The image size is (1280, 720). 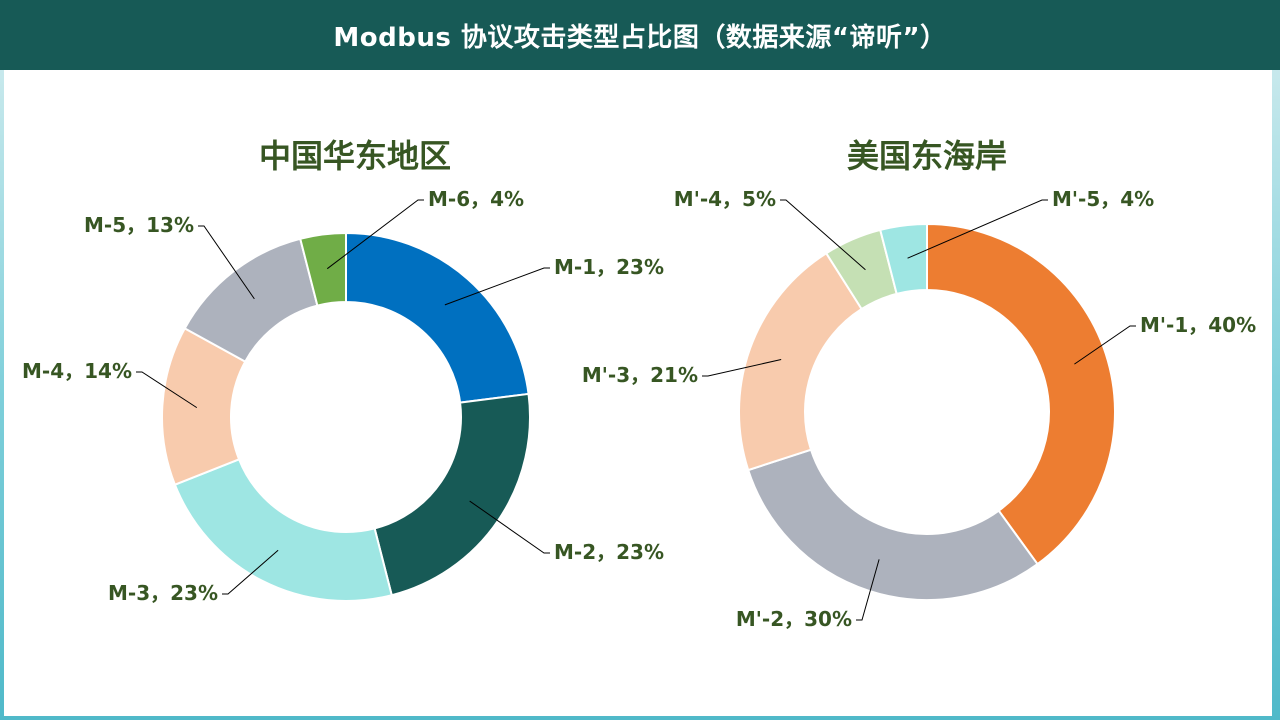 What do you see at coordinates (1103, 199) in the screenshot?
I see `slice-label-mp-5: M'-5，4%` at bounding box center [1103, 199].